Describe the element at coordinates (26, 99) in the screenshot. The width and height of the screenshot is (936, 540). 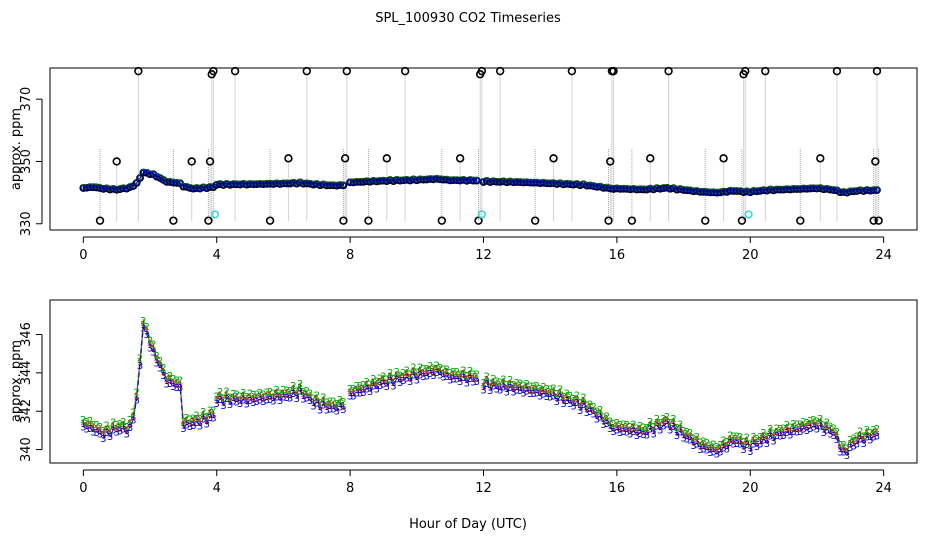
I see `y-tick-label: 370` at that location.